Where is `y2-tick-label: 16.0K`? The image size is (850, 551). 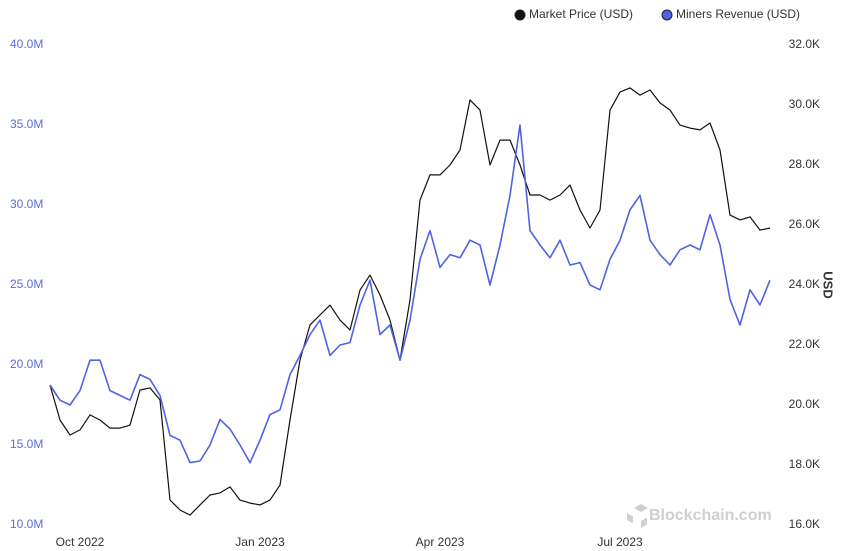
y2-tick-label: 16.0K is located at coordinates (804, 524).